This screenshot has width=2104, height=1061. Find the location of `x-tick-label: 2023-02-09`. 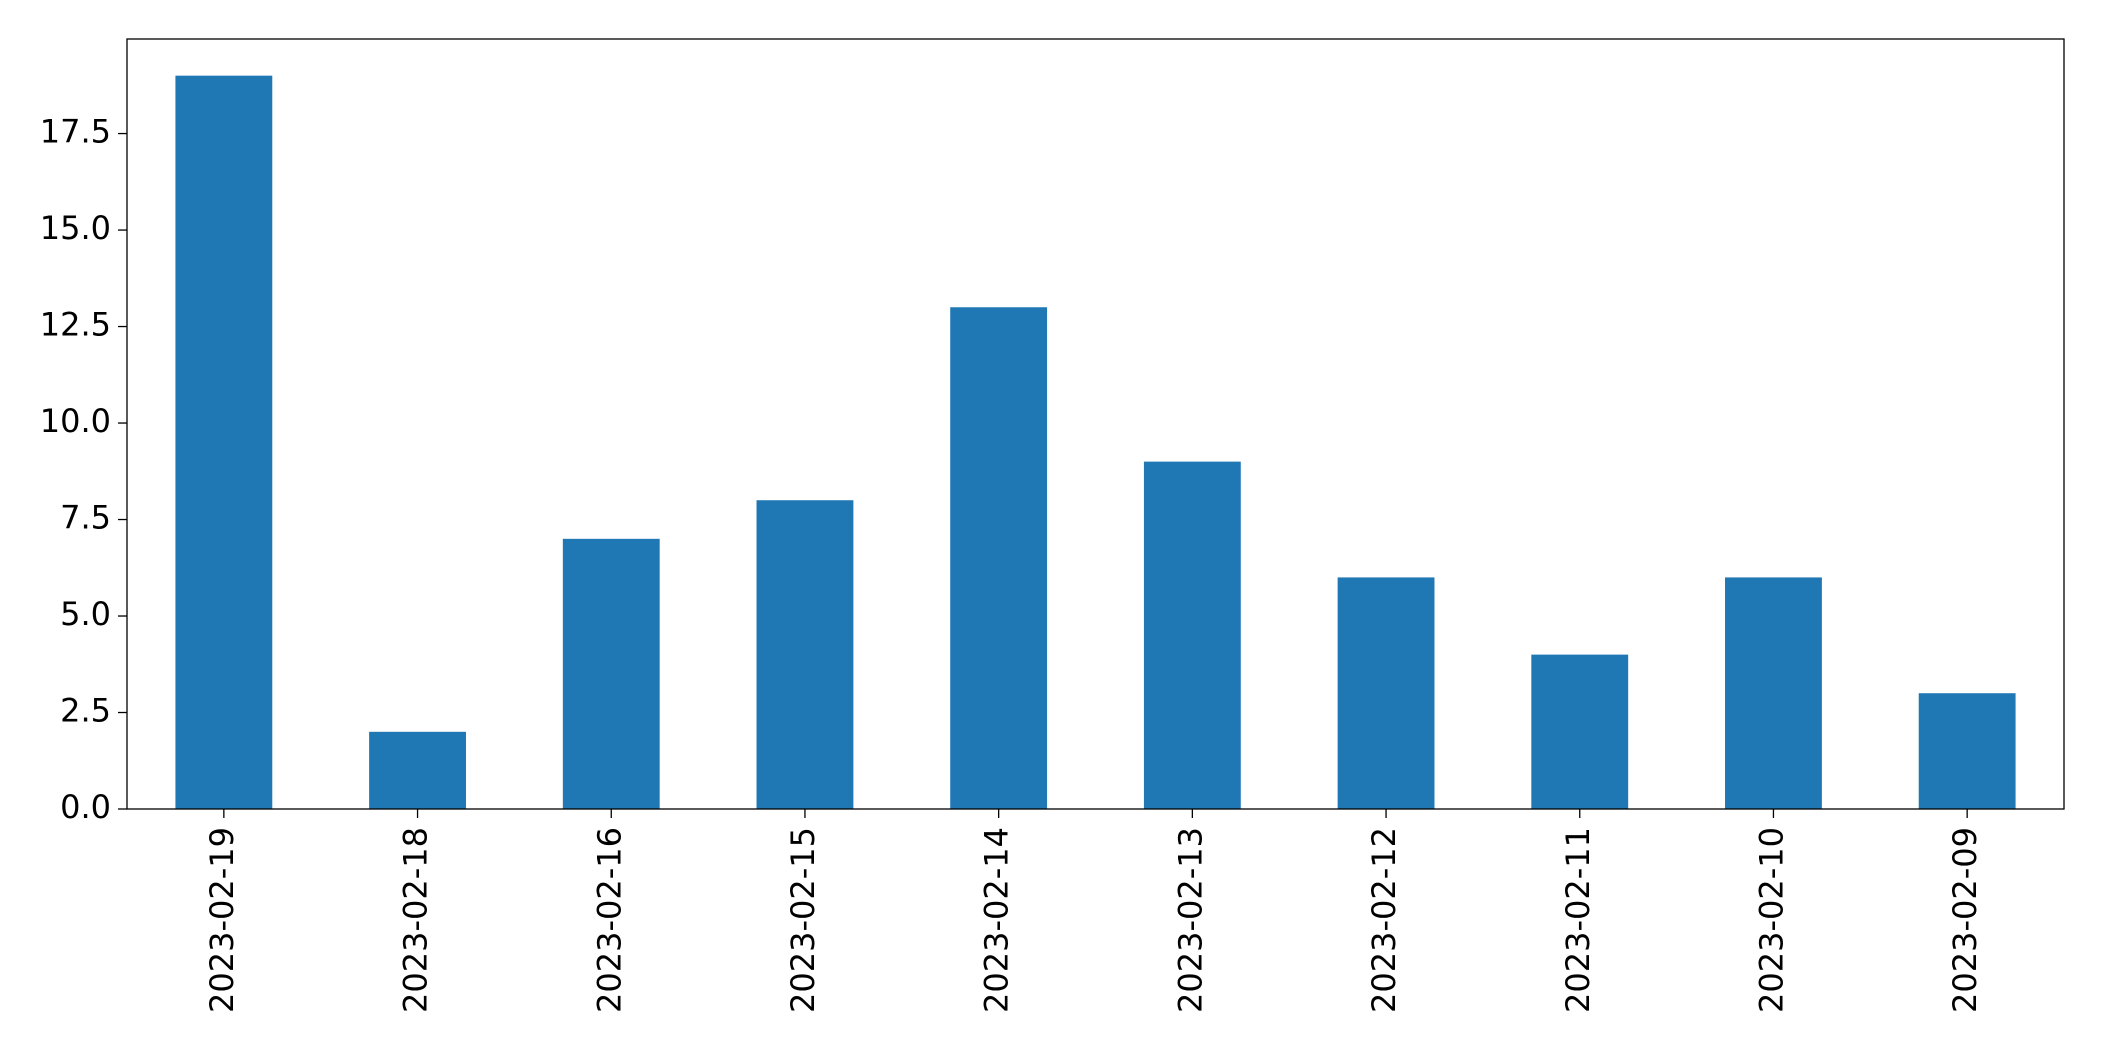

x-tick-label: 2023-02-09 is located at coordinates (1965, 920).